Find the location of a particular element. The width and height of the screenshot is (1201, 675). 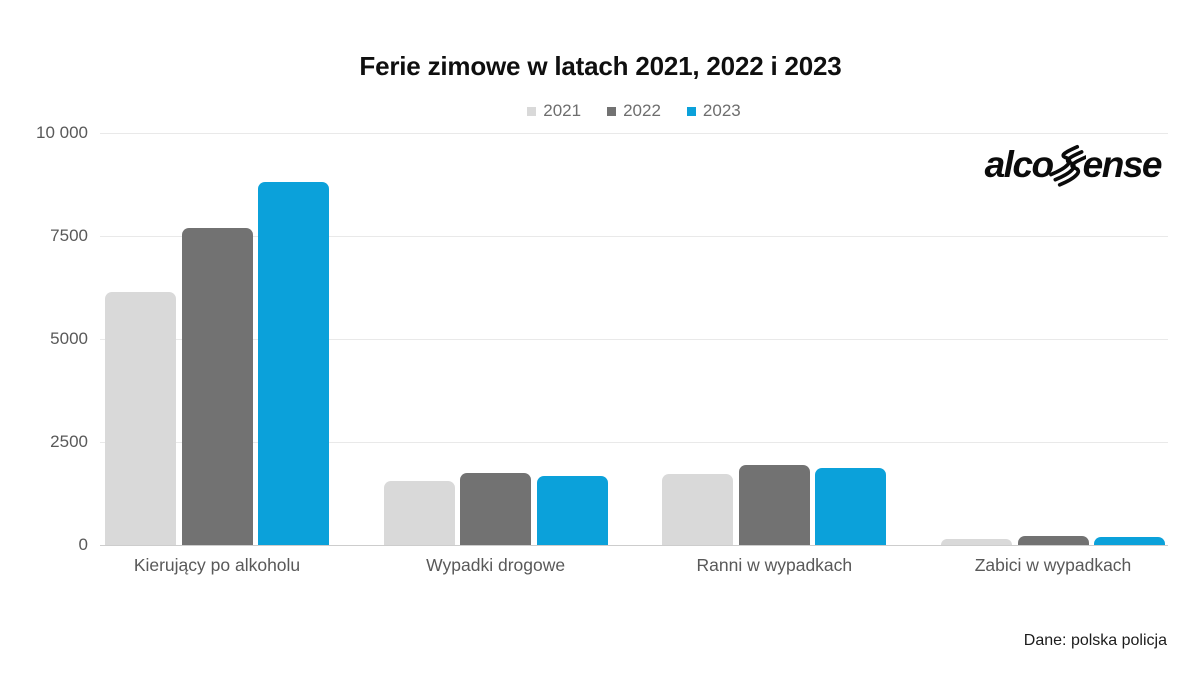

legend: 2021 2022 2023 is located at coordinates (634, 111).